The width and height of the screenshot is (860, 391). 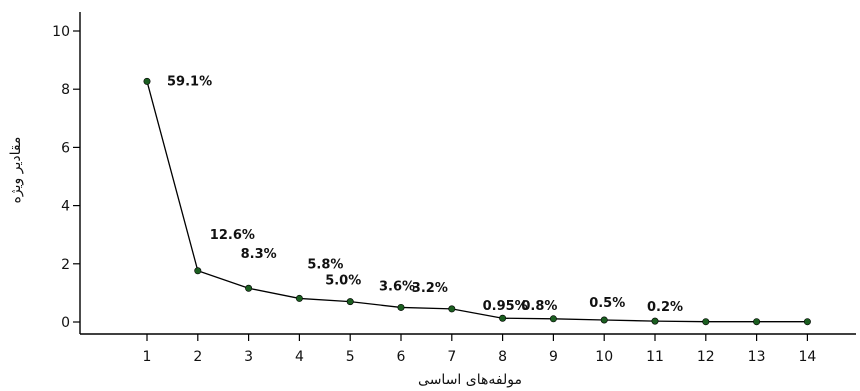 I want to click on x-tick-label: 6, so click(x=401, y=357).